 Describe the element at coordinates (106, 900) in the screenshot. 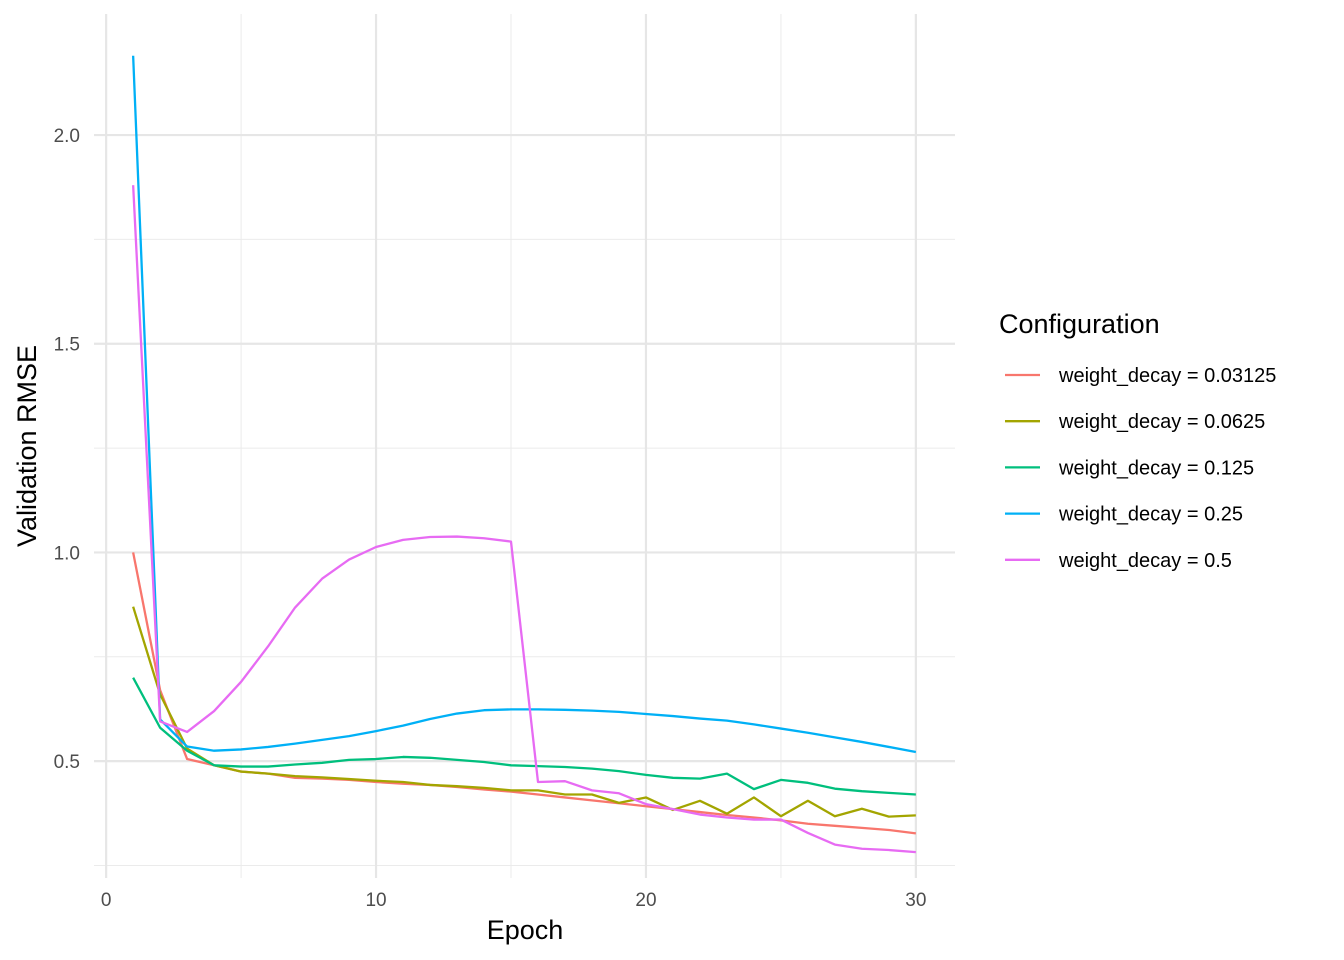

I see `x-tick-label: 0` at that location.